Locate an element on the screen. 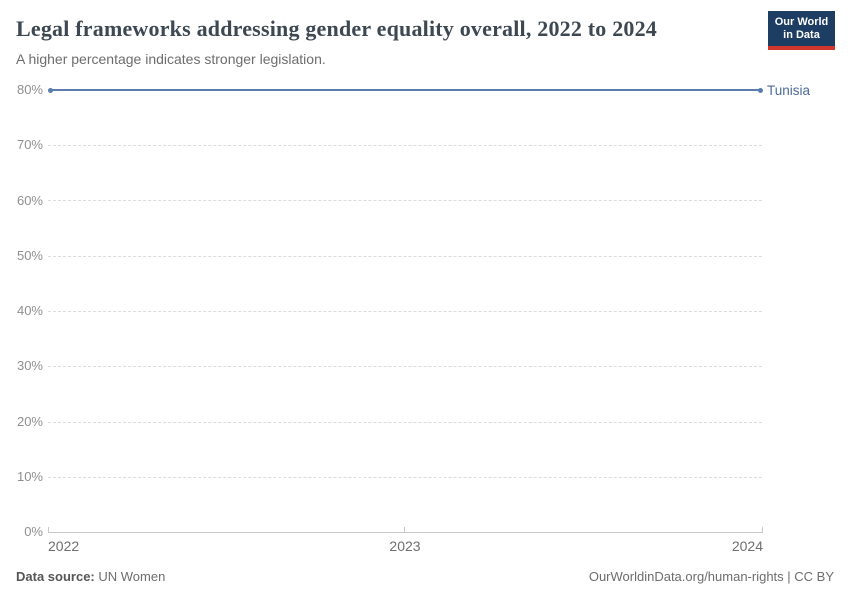 The image size is (850, 600). series-entity-label: Tunisia is located at coordinates (789, 90).